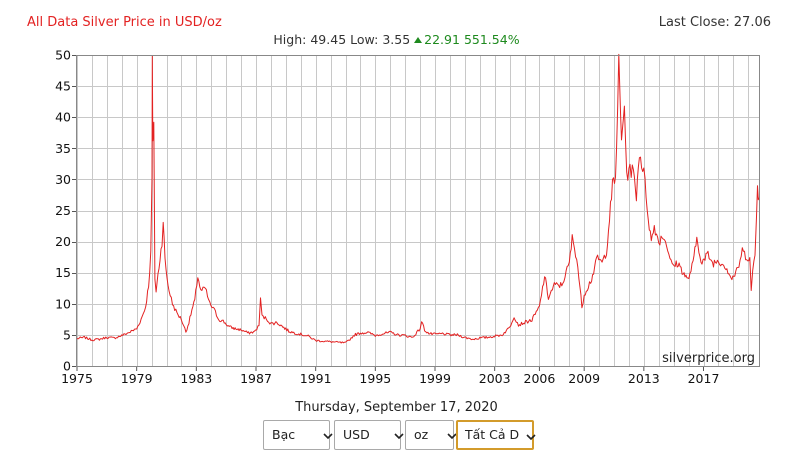 The height and width of the screenshot is (458, 793). What do you see at coordinates (298, 435) in the screenshot?
I see `metal-select: Bạc` at bounding box center [298, 435].